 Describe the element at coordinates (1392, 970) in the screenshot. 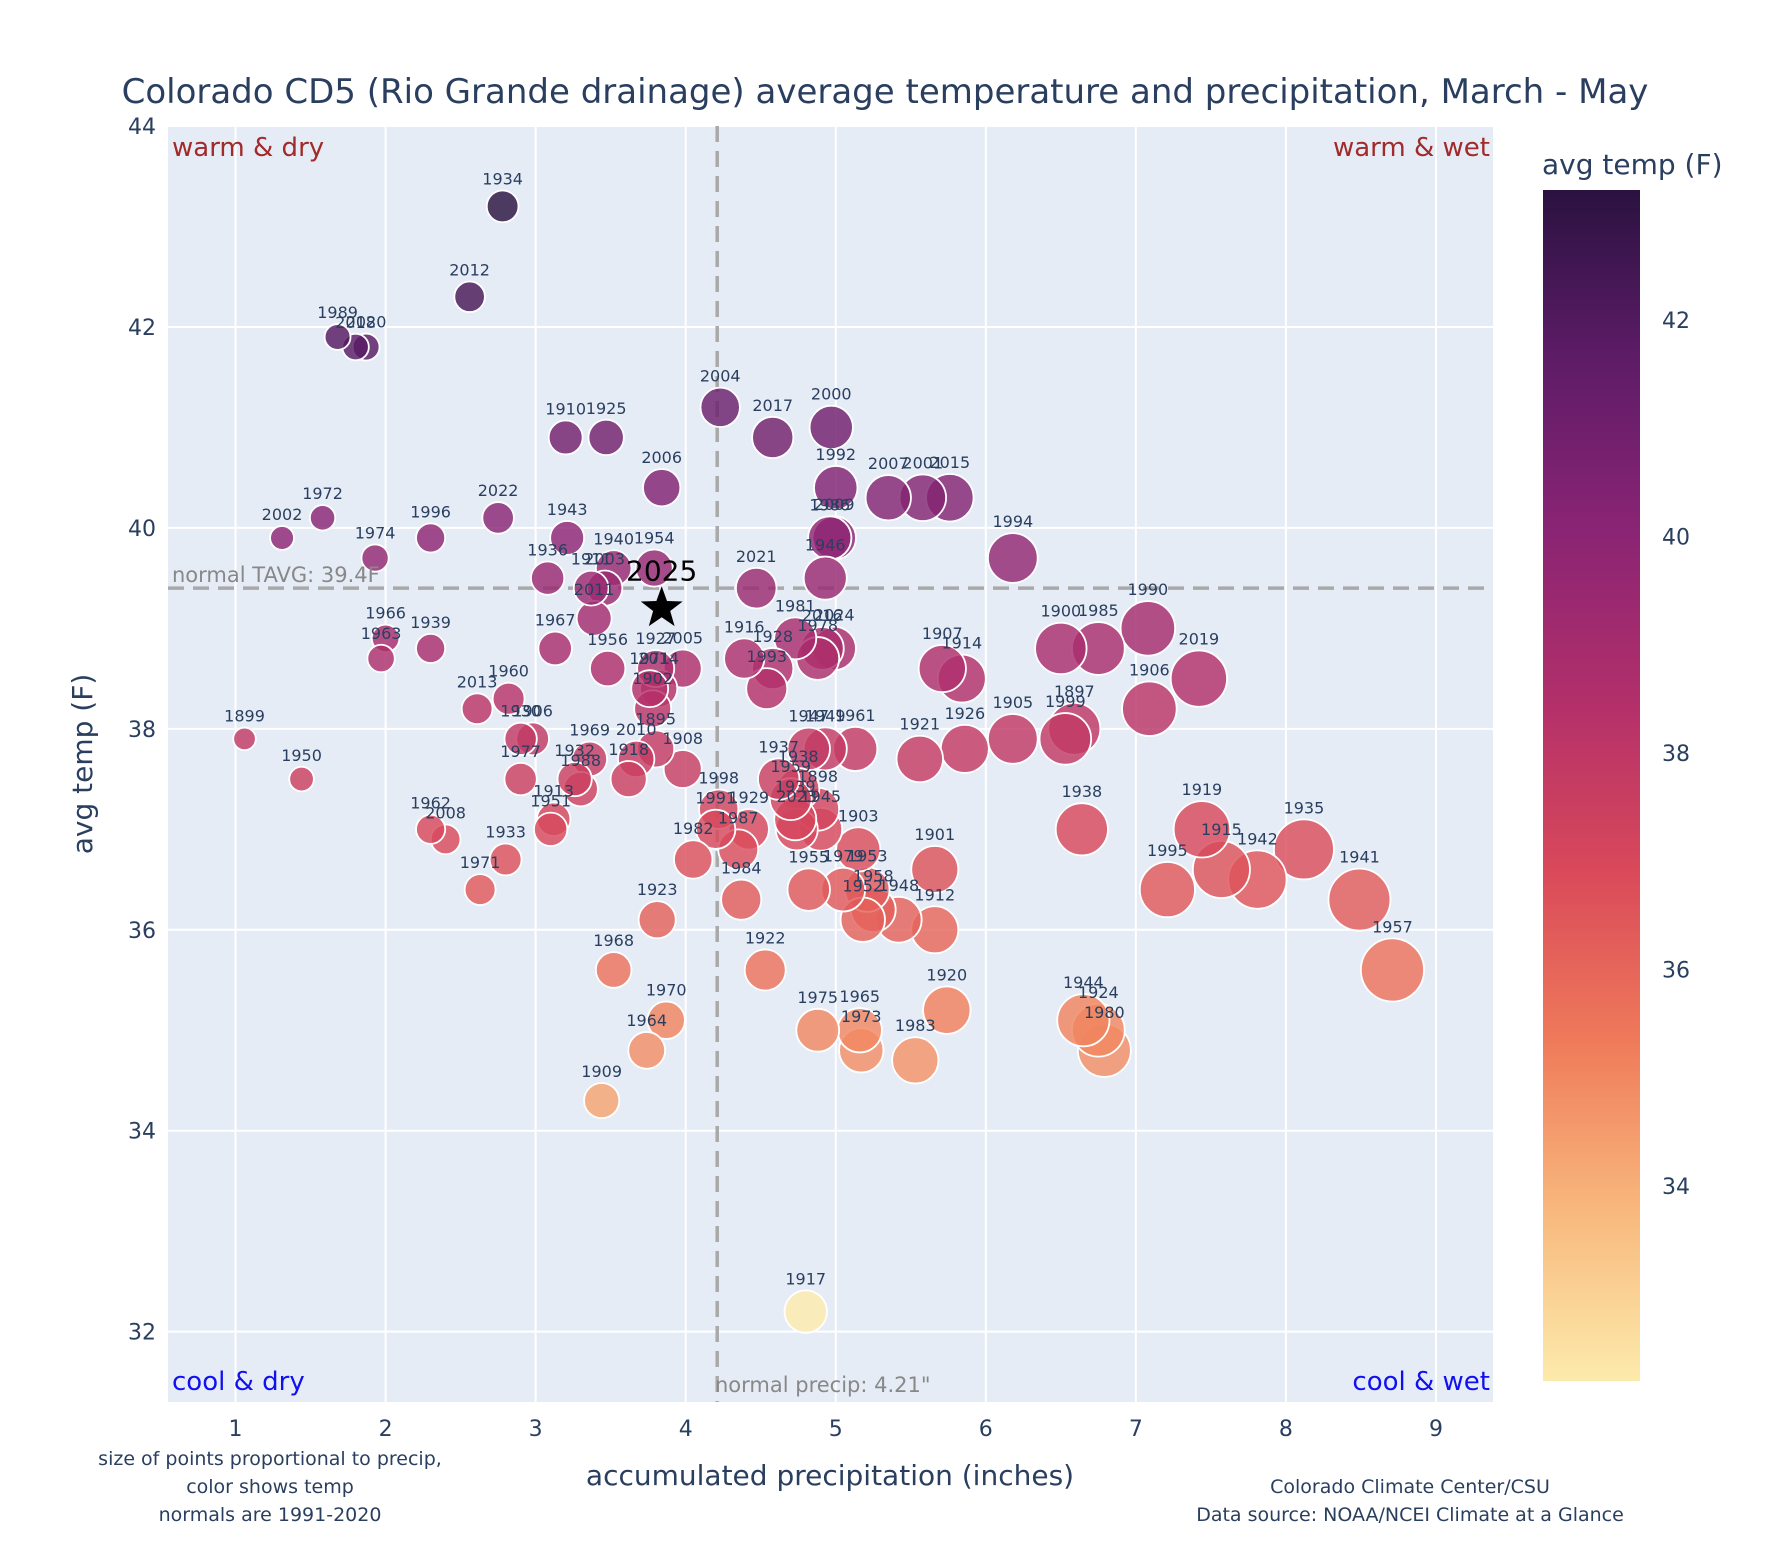

I see `point-1957` at that location.